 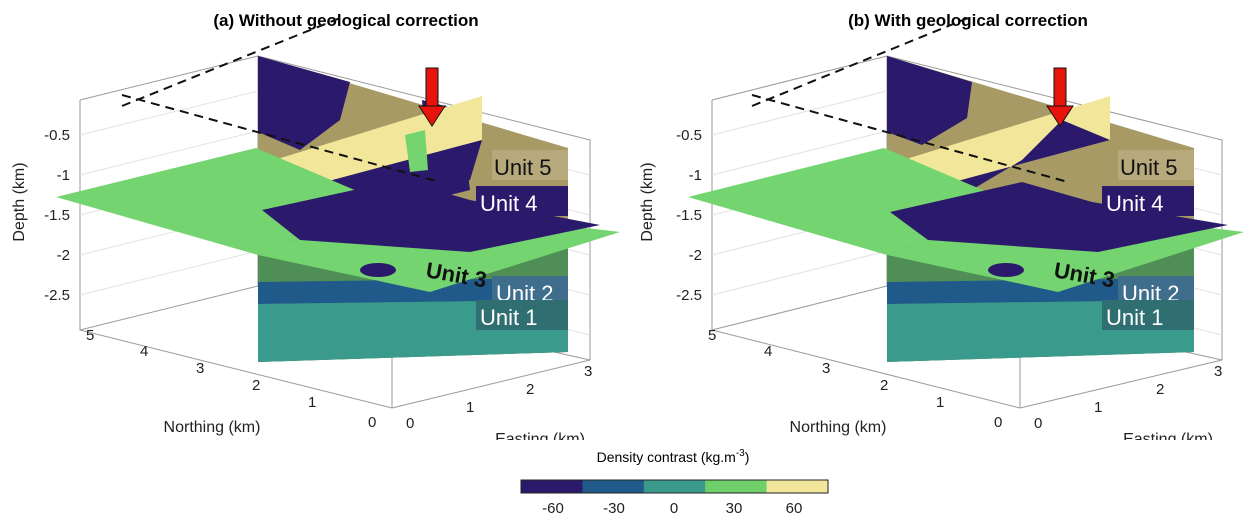 I want to click on colorbar-swatches, so click(x=675, y=486).